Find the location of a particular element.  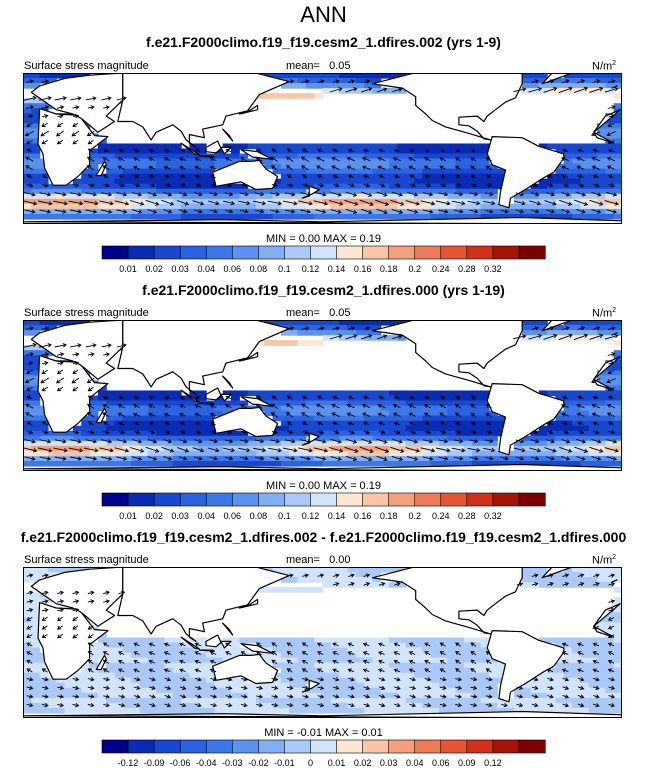

colorbar-box is located at coordinates (402, 499).